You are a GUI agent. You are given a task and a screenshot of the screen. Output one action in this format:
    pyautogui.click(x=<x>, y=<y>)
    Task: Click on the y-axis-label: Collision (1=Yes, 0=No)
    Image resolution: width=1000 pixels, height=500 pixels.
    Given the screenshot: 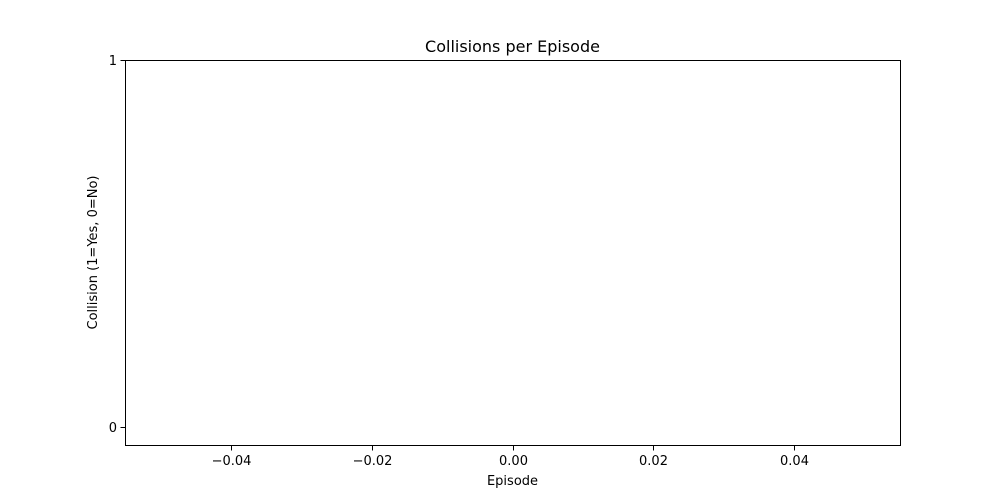 What is the action you would take?
    pyautogui.click(x=93, y=253)
    